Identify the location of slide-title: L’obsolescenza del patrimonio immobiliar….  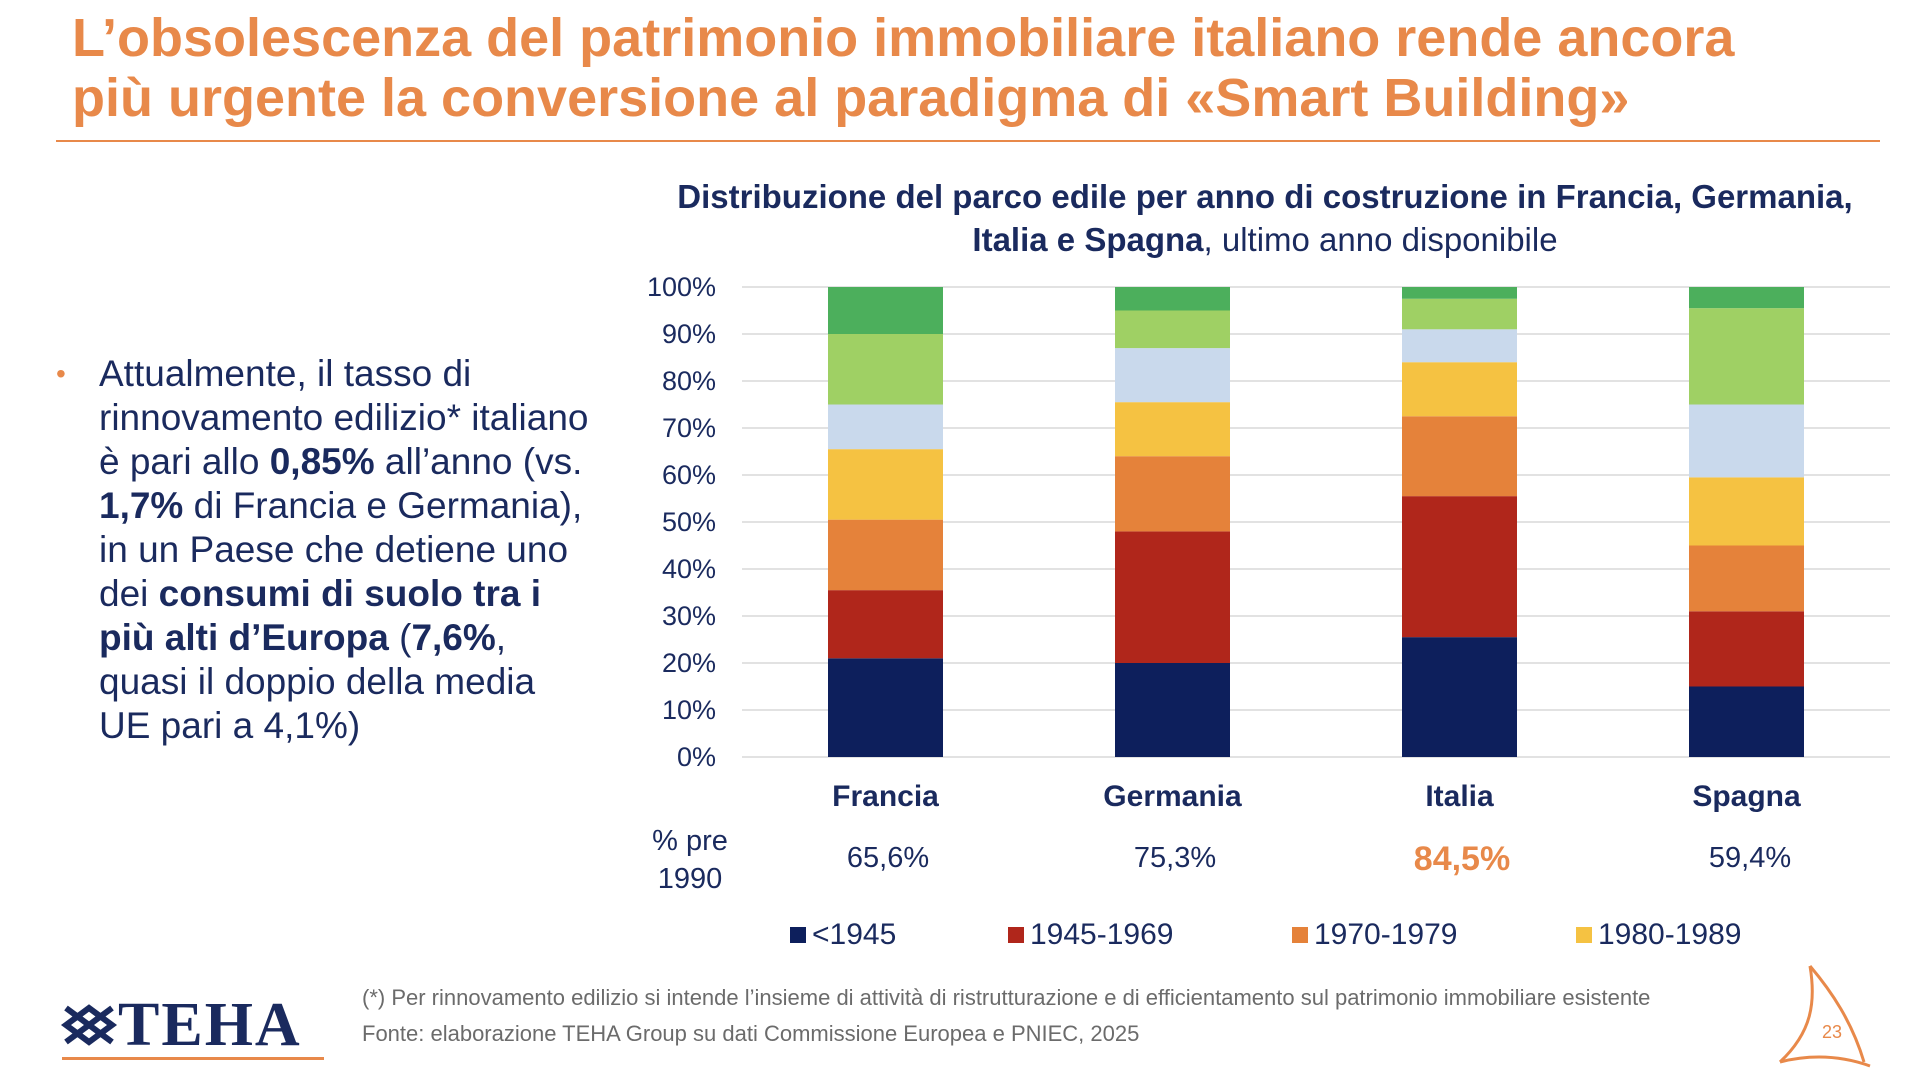
(962, 68).